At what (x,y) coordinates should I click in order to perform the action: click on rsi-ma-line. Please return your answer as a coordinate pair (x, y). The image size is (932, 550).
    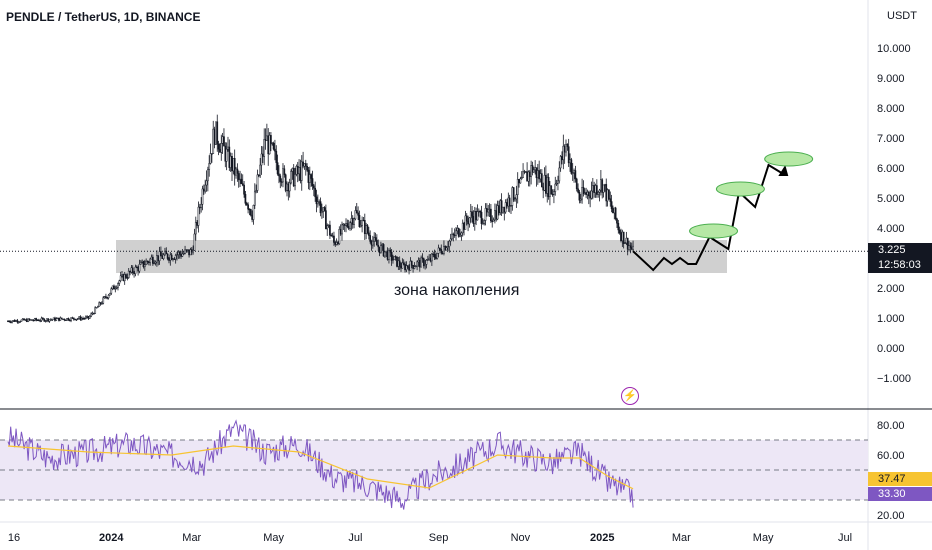
    Looking at the image, I should click on (320, 467).